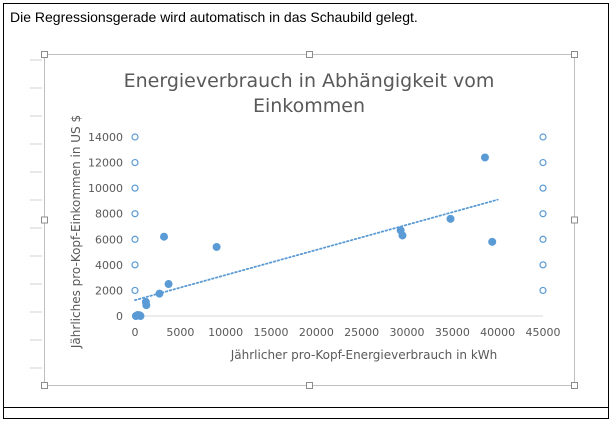 The image size is (614, 423). I want to click on y-tick-label: 2000, so click(109, 290).